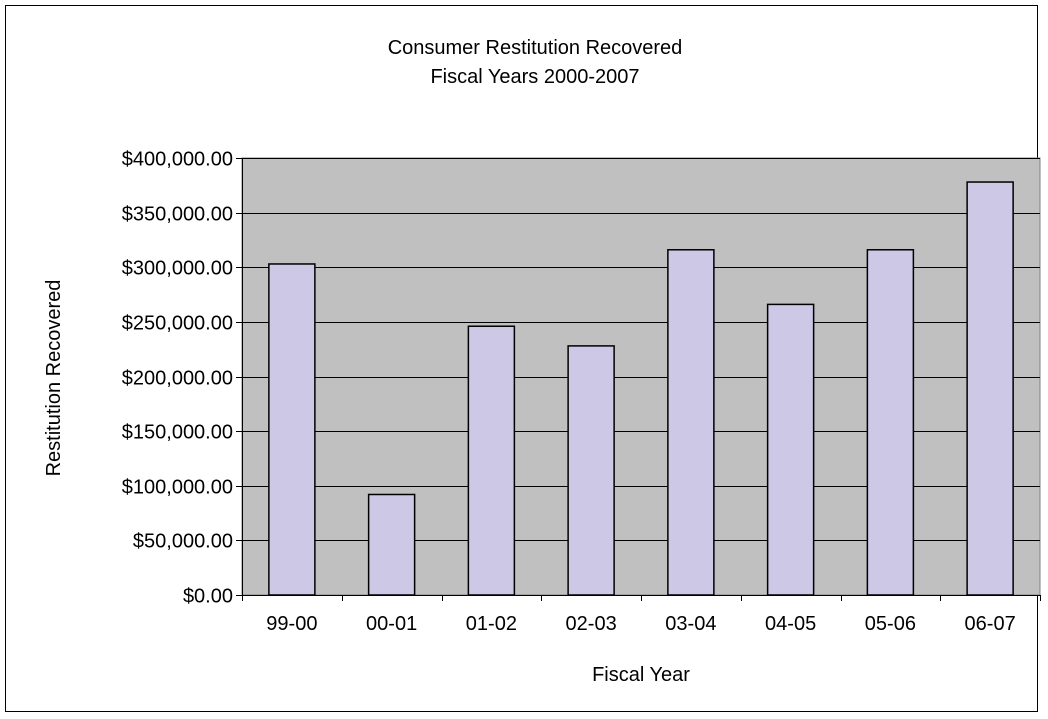  Describe the element at coordinates (890, 624) in the screenshot. I see `x-tick-label: 05-06` at that location.